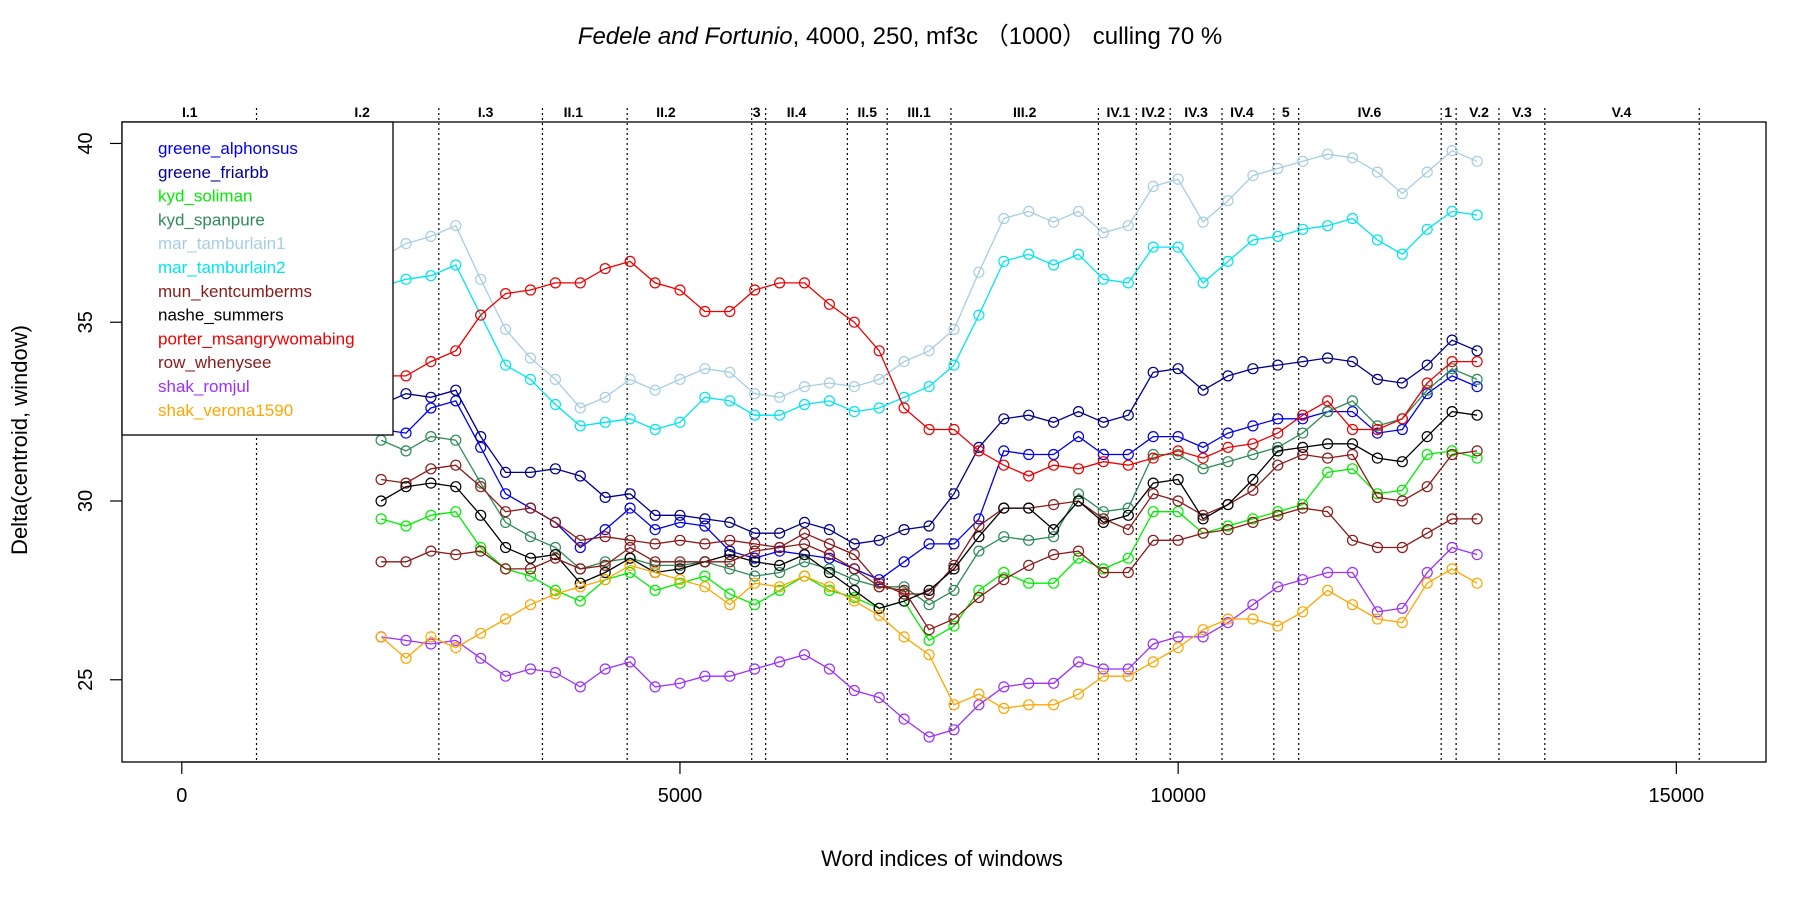 Image resolution: width=1800 pixels, height=900 pixels. What do you see at coordinates (1622, 112) in the screenshot?
I see `scene-label-19: V.4` at bounding box center [1622, 112].